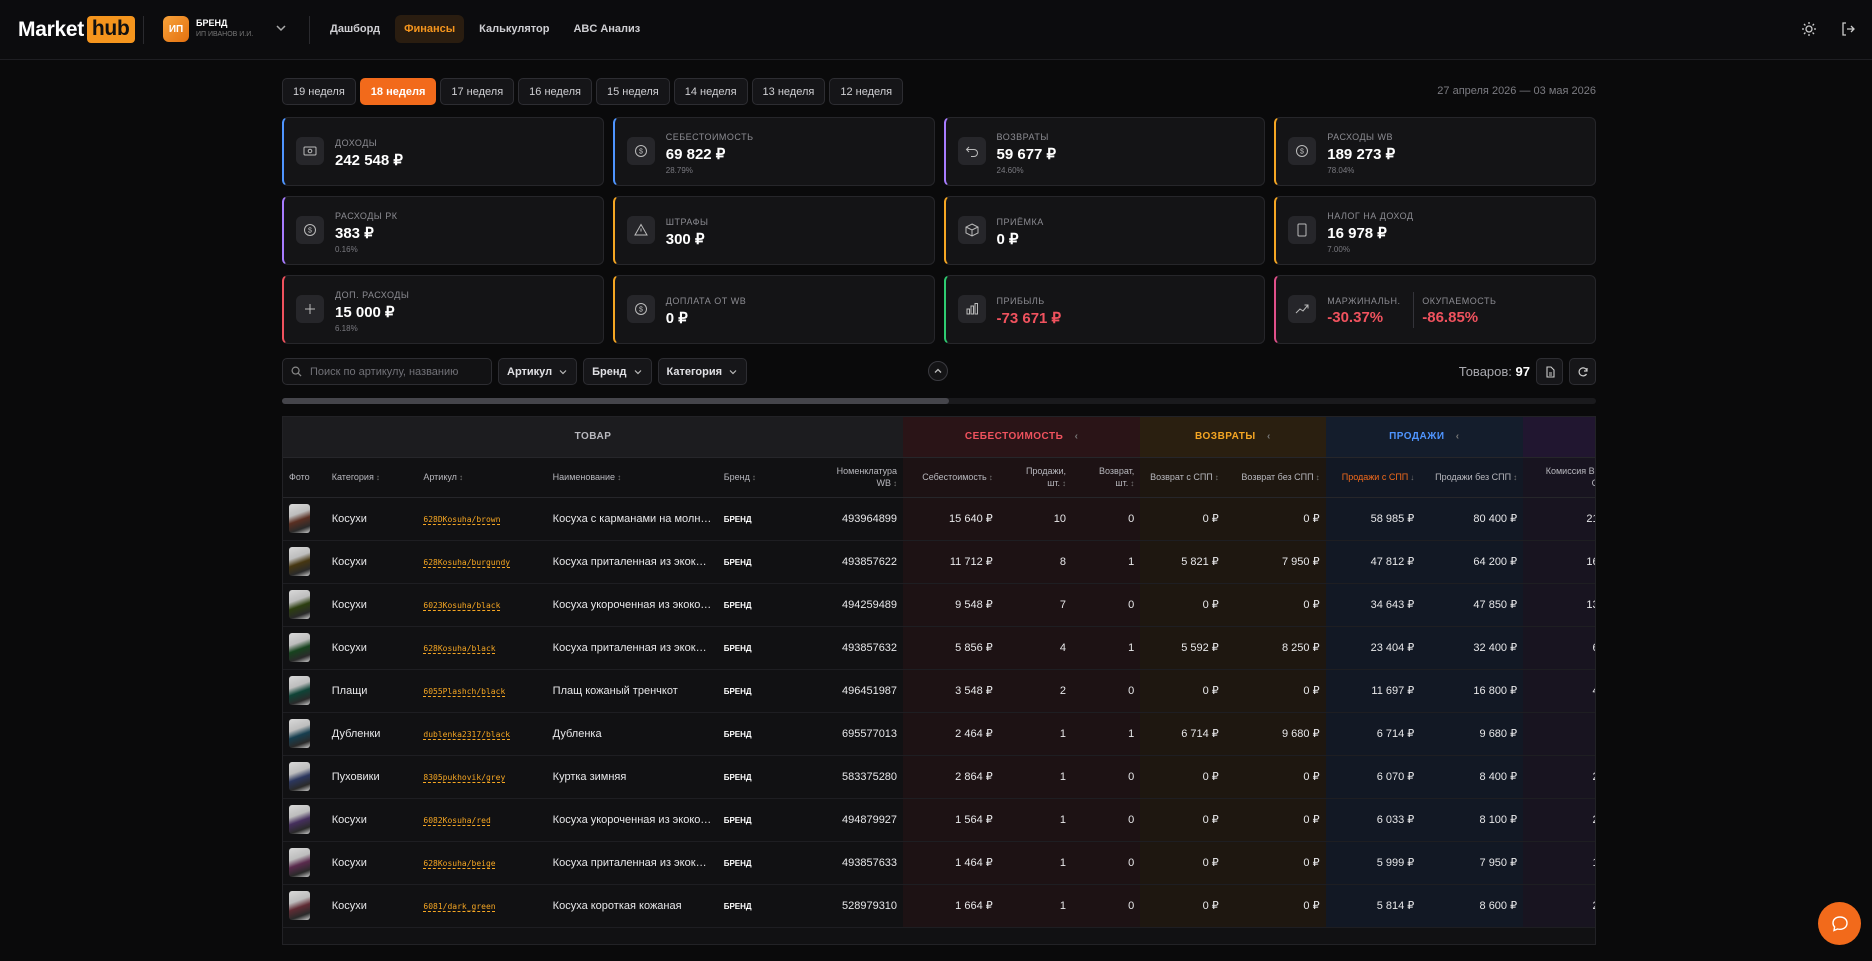 Image resolution: width=1872 pixels, height=961 pixels. What do you see at coordinates (467, 562) in the screenshot?
I see `article-value: 628Kosuha/burgundy` at bounding box center [467, 562].